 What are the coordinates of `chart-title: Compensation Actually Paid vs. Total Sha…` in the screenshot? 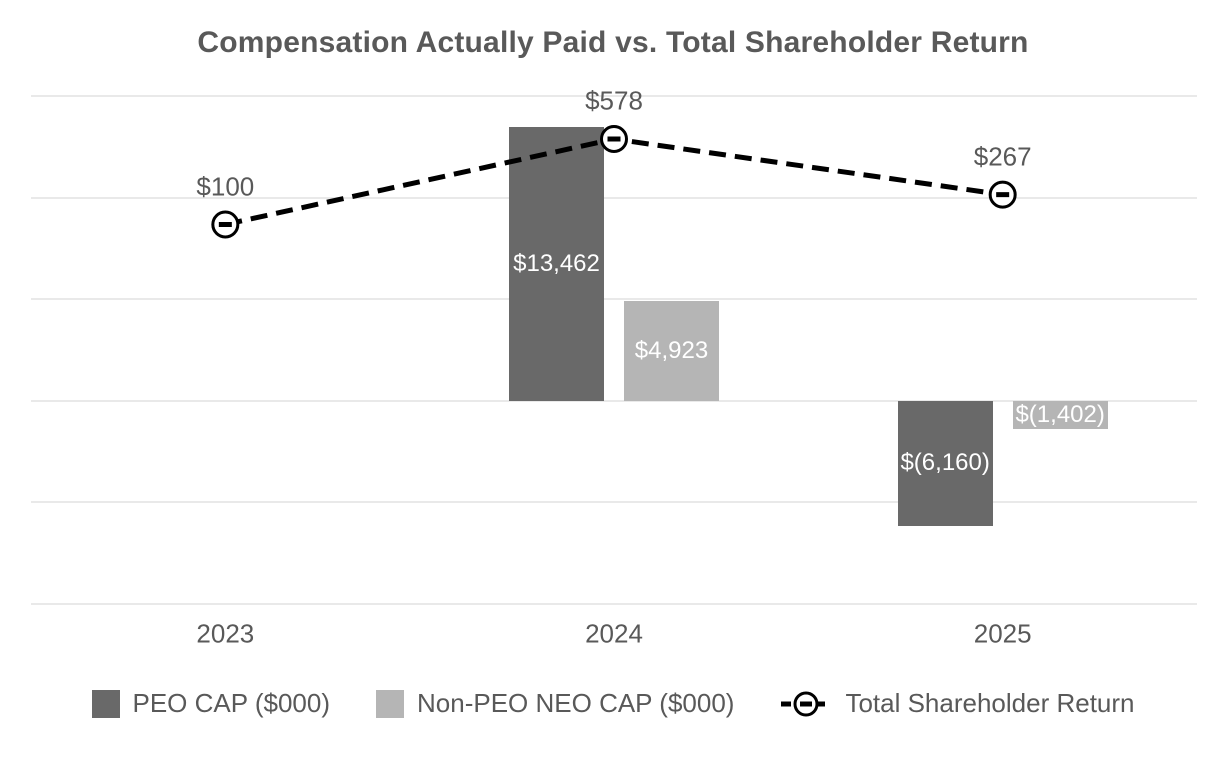 It's located at (613, 42).